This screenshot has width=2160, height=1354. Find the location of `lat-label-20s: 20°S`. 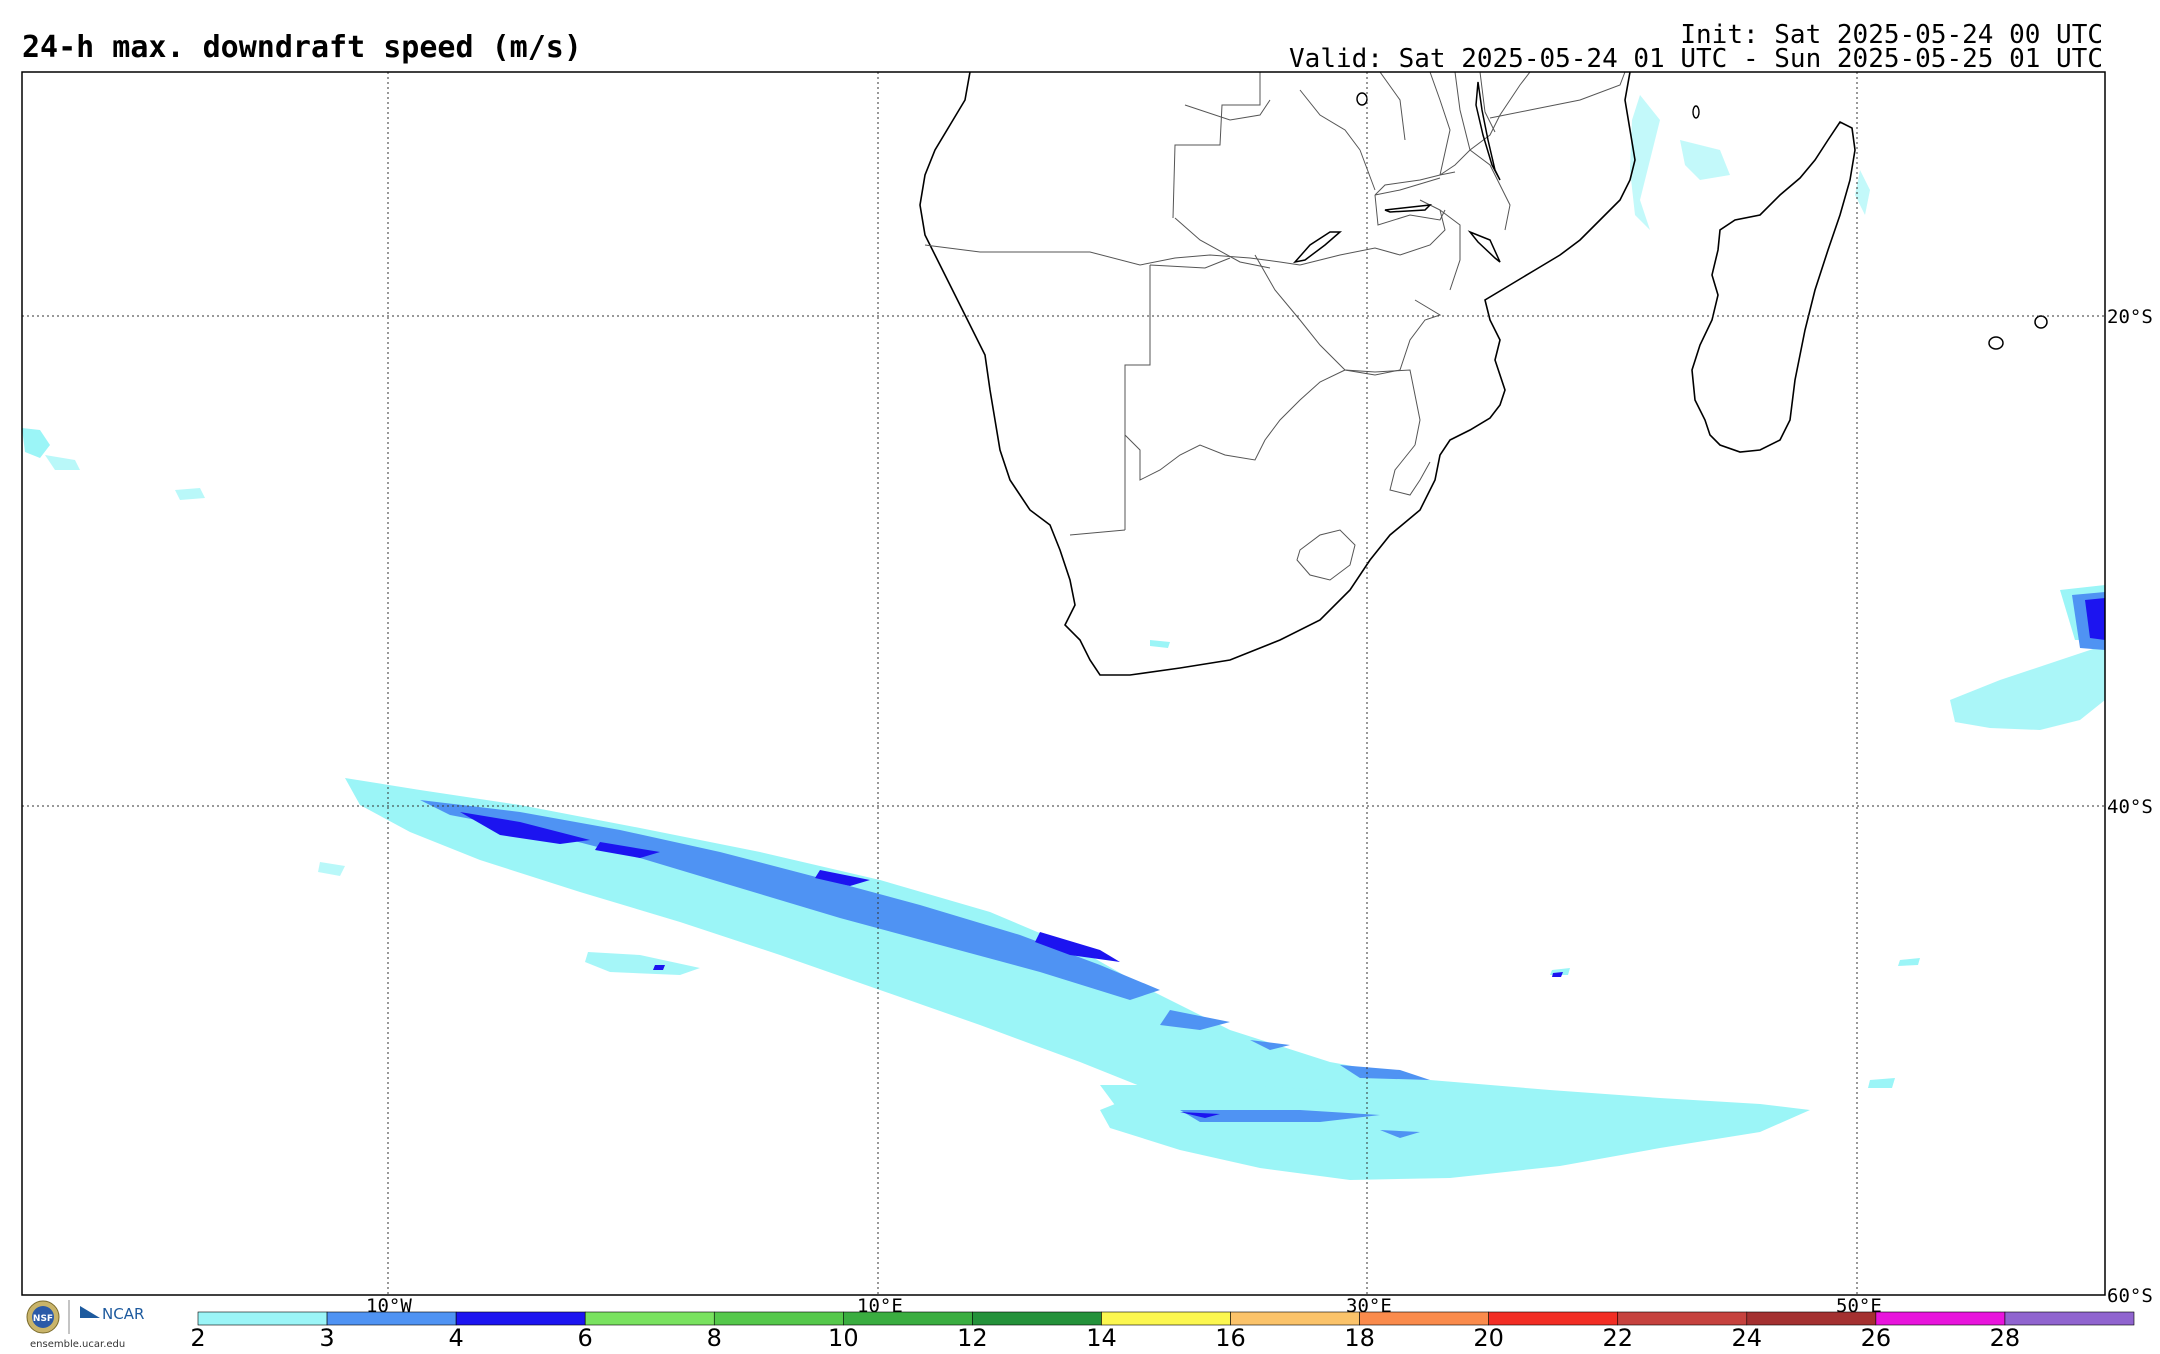

lat-label-20s: 20°S is located at coordinates (2130, 317).